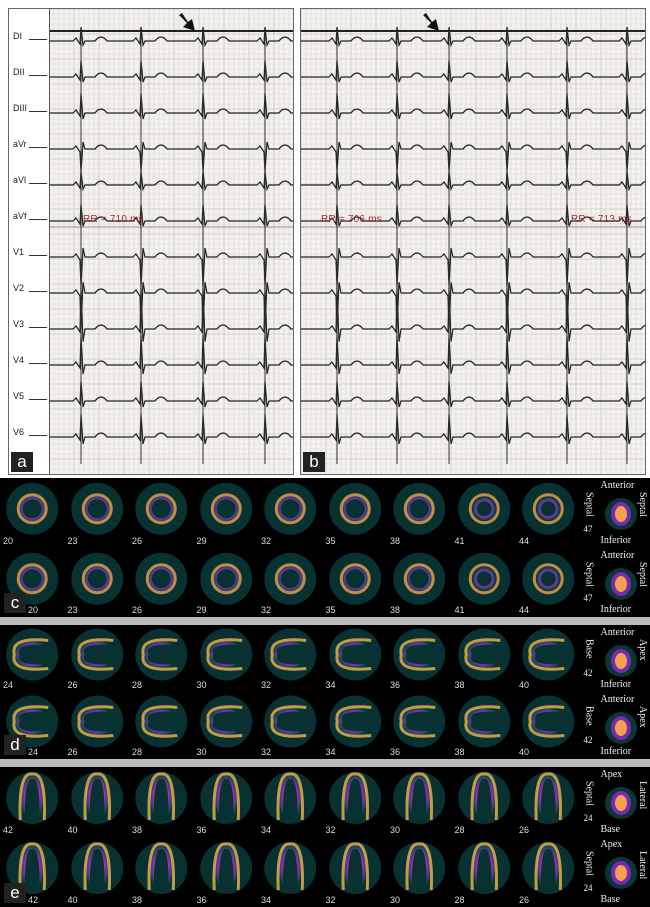  Describe the element at coordinates (226, 582) in the screenshot. I see `spect-slice: 29` at that location.